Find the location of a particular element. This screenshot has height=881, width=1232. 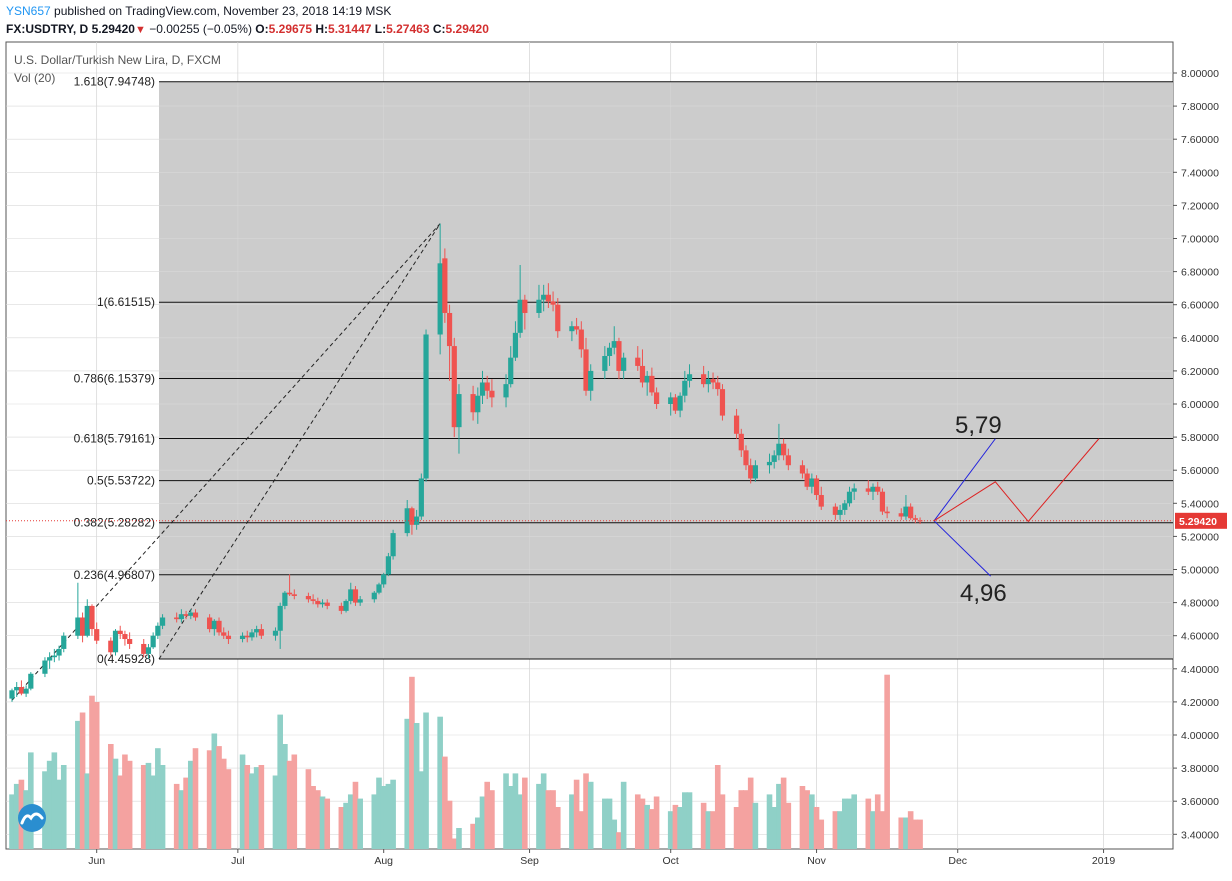

author-link: YSN657 is located at coordinates (28, 11).